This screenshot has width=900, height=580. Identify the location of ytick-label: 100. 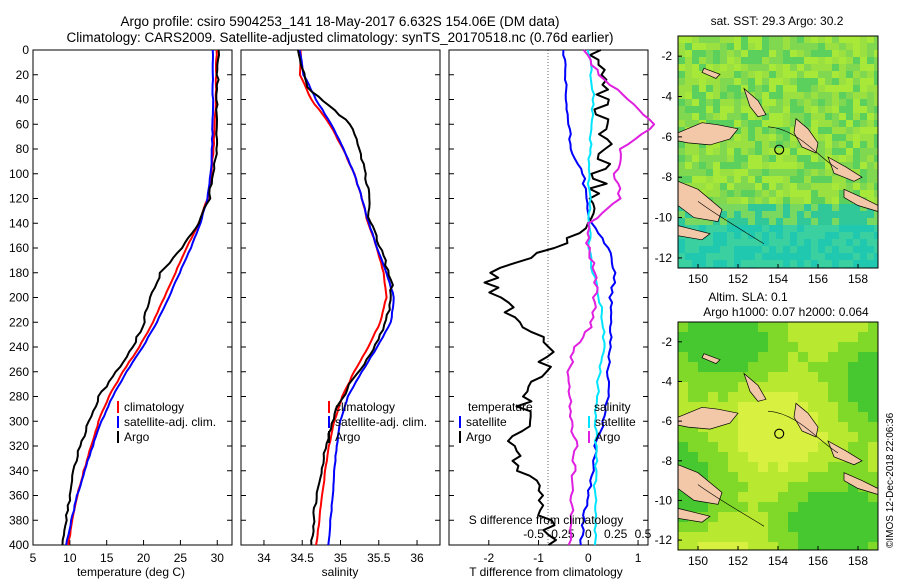
(19, 174).